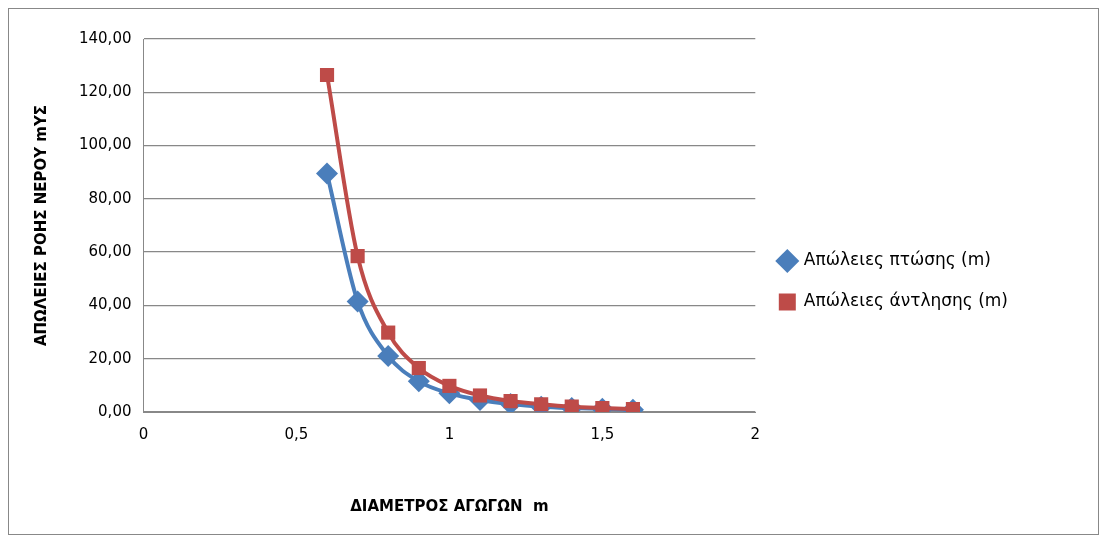 The width and height of the screenshot is (1107, 543). What do you see at coordinates (105, 144) in the screenshot?
I see `y-tick-label: 100,00` at bounding box center [105, 144].